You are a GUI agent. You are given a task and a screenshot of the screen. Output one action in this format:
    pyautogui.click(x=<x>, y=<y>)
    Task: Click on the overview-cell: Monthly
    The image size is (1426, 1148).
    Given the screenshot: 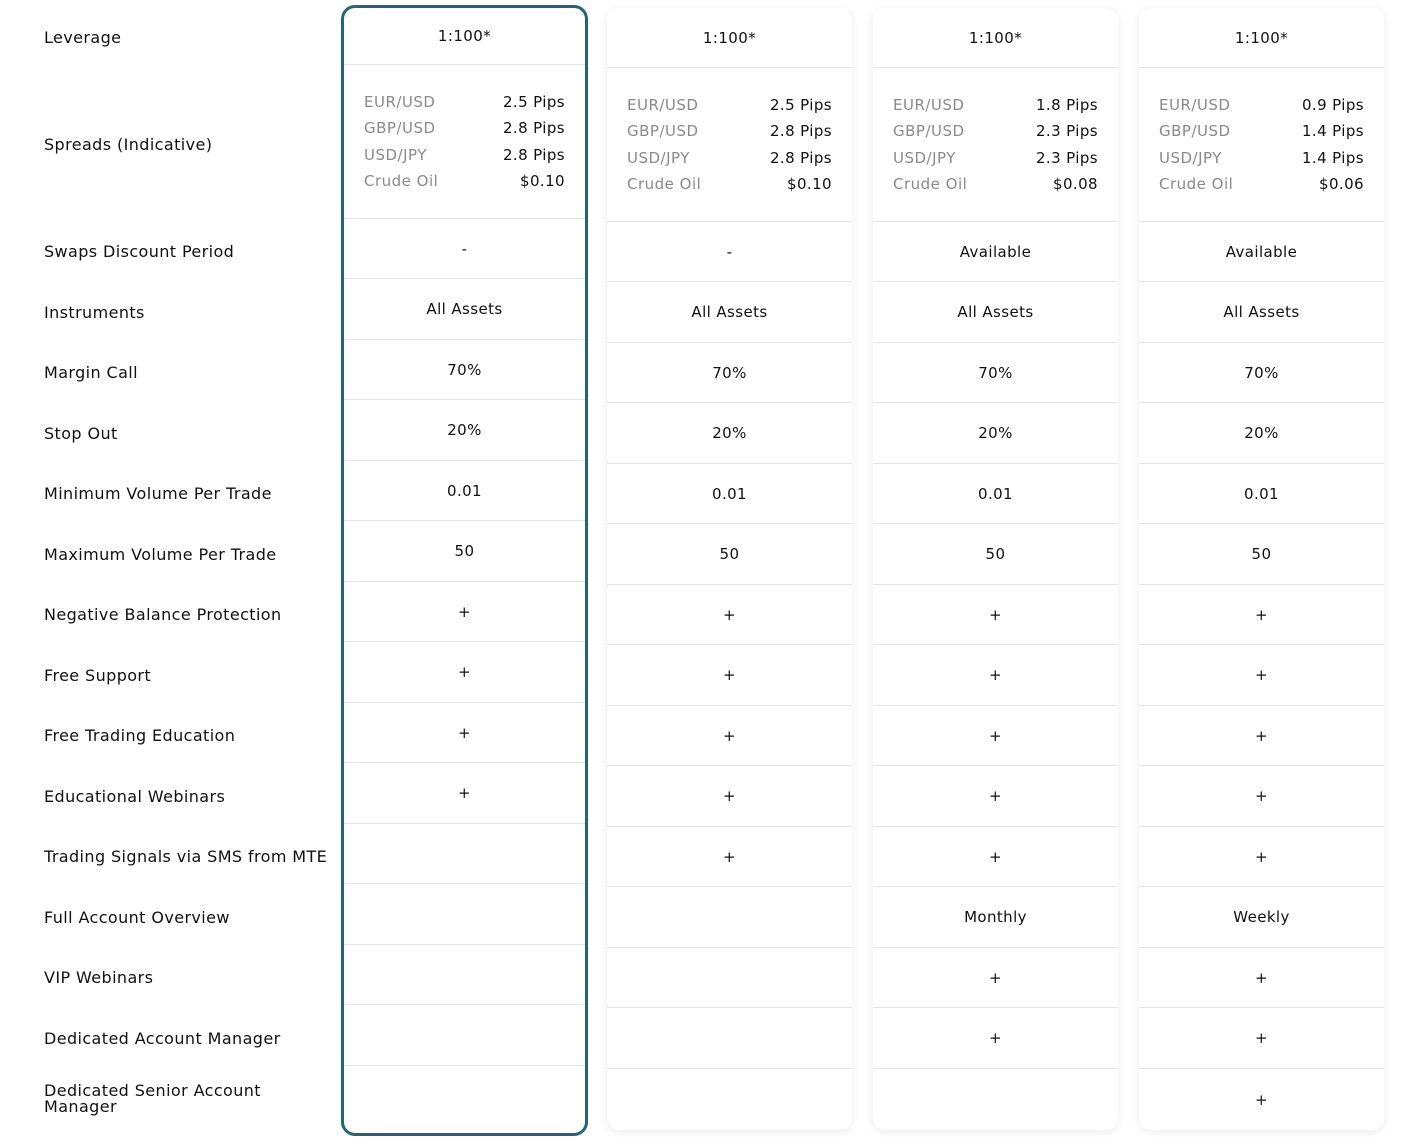 What is the action you would take?
    pyautogui.click(x=995, y=917)
    